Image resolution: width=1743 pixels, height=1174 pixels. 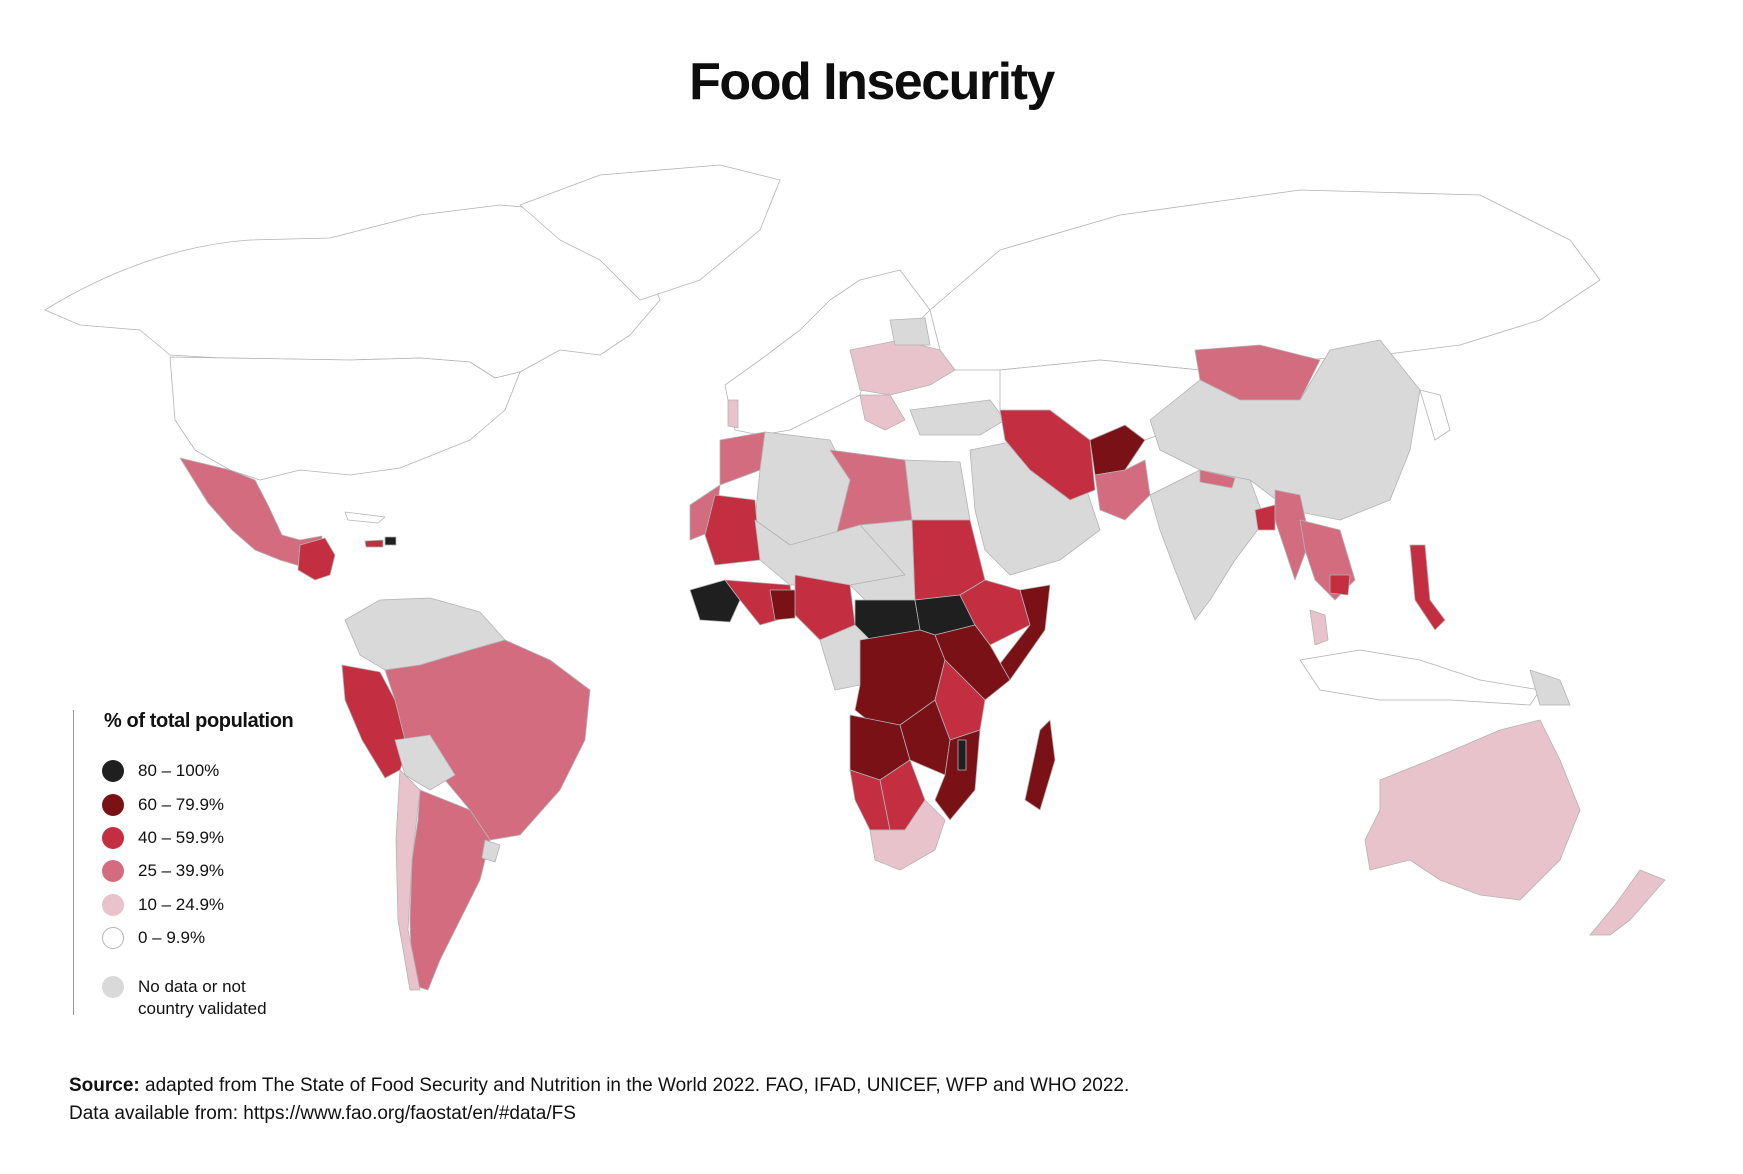 What do you see at coordinates (1550, 687) in the screenshot?
I see `region-papua` at bounding box center [1550, 687].